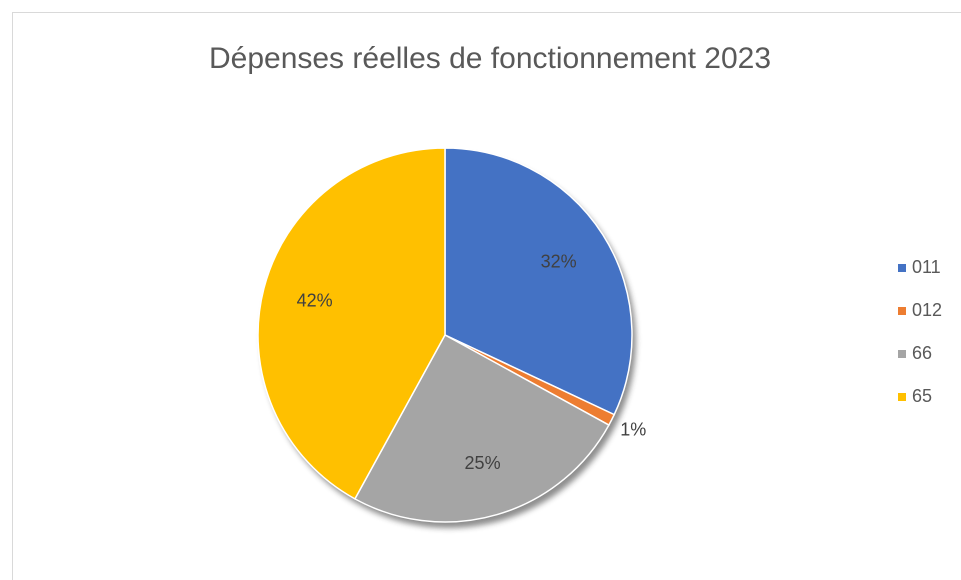  Describe the element at coordinates (926, 267) in the screenshot. I see `legend-label: 011` at that location.